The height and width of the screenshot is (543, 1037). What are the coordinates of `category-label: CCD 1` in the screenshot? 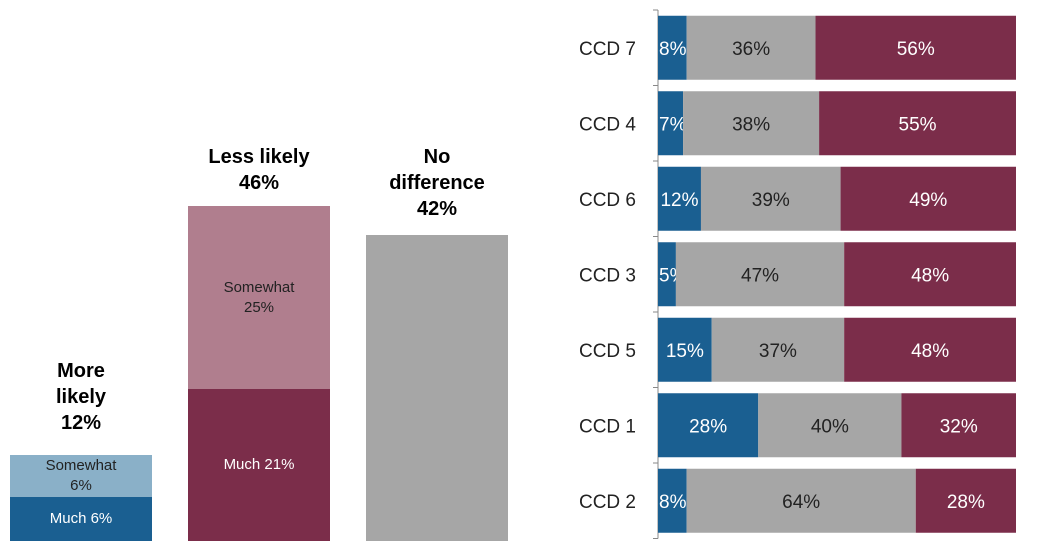 It's located at (607, 426).